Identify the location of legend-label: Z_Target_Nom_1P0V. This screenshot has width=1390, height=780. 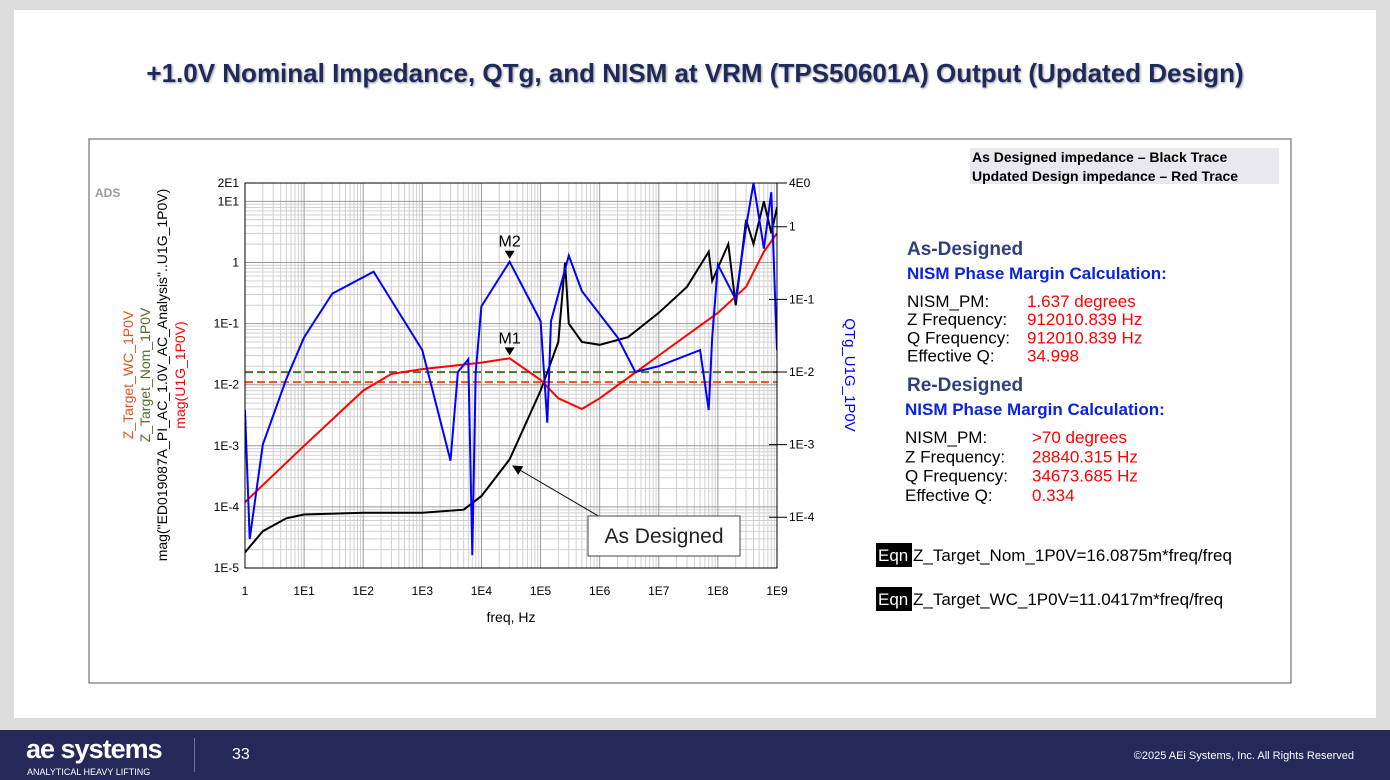
(145, 374).